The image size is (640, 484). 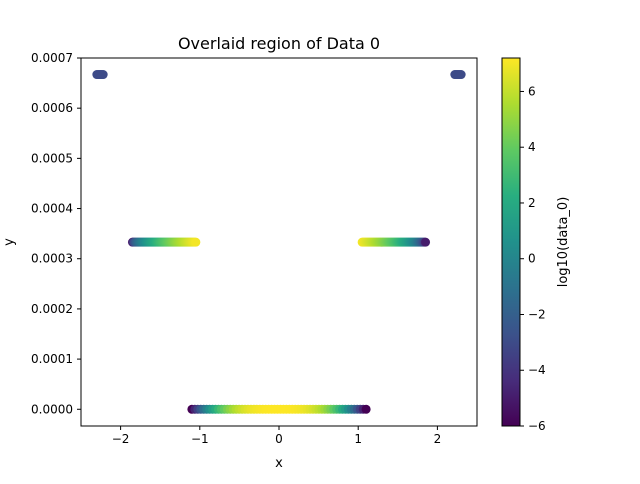 I want to click on colorbar-tick-label: 2, so click(x=532, y=203).